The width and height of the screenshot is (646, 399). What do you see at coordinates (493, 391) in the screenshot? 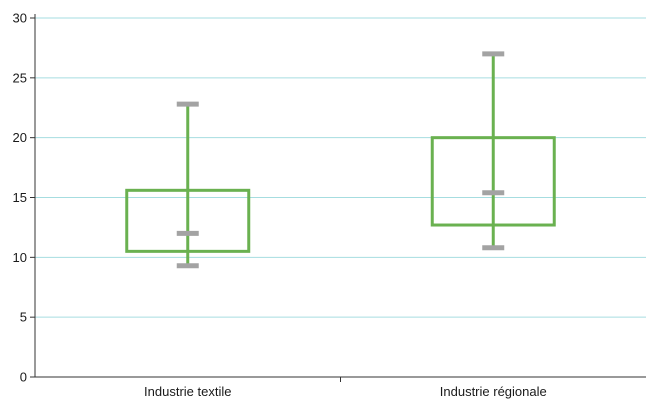
I see `x-category-label: Industrie régionale` at bounding box center [493, 391].